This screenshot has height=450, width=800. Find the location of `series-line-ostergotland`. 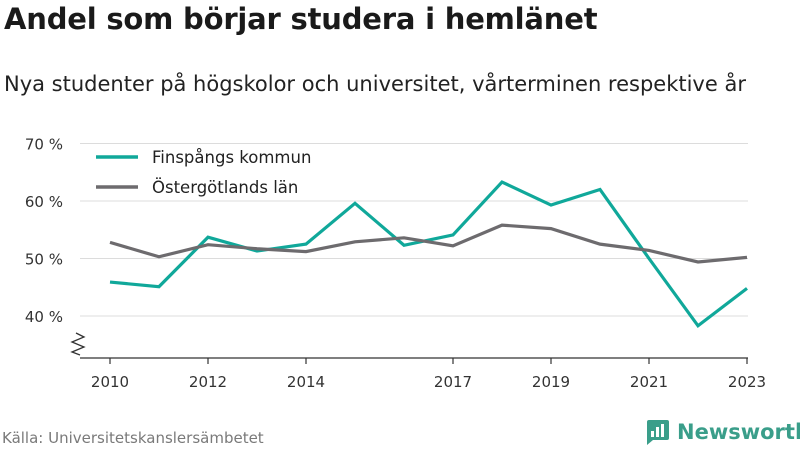

series-line-ostergotland is located at coordinates (428, 243).